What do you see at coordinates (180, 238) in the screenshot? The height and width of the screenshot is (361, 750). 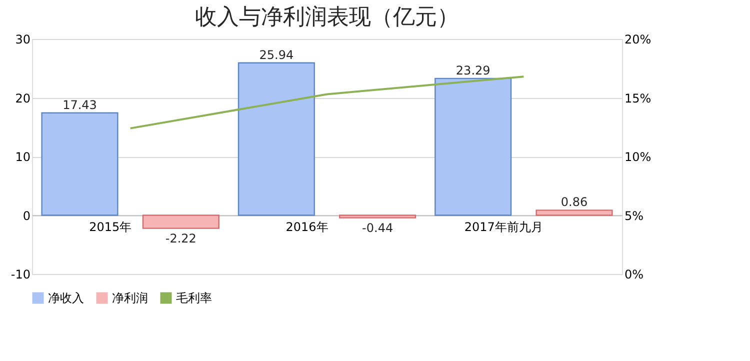 I see `data-label: -2.22` at bounding box center [180, 238].